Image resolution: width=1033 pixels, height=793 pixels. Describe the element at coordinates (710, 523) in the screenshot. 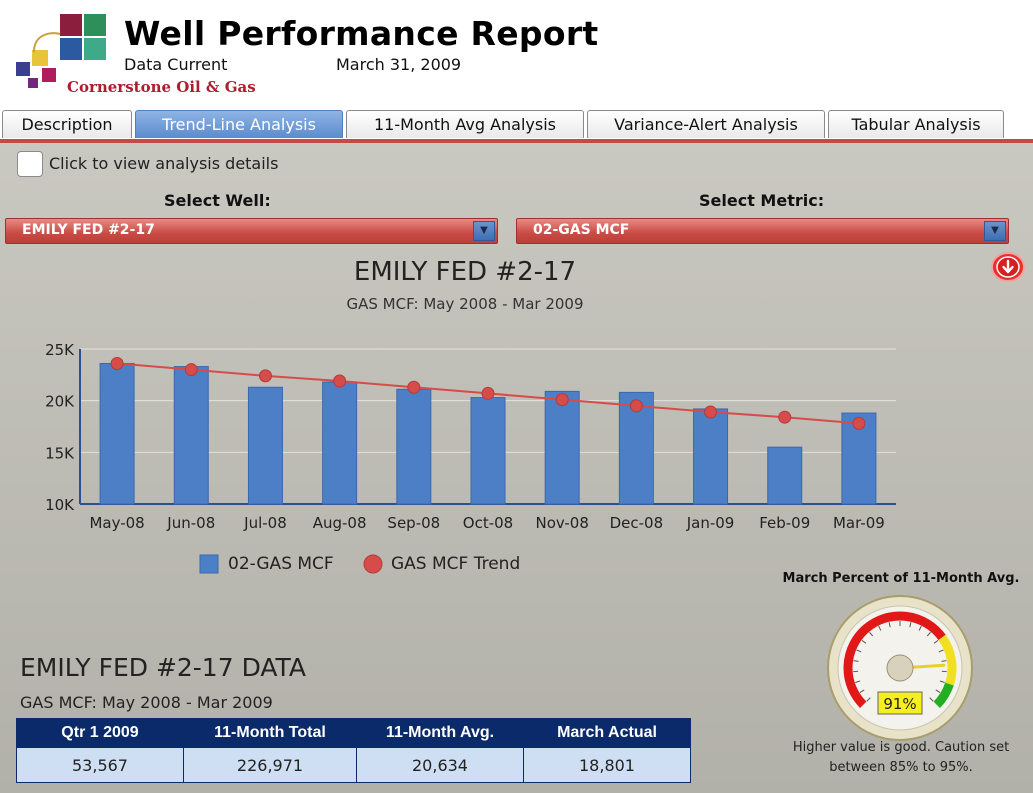

I see `x-tick-label: Jan-09` at that location.